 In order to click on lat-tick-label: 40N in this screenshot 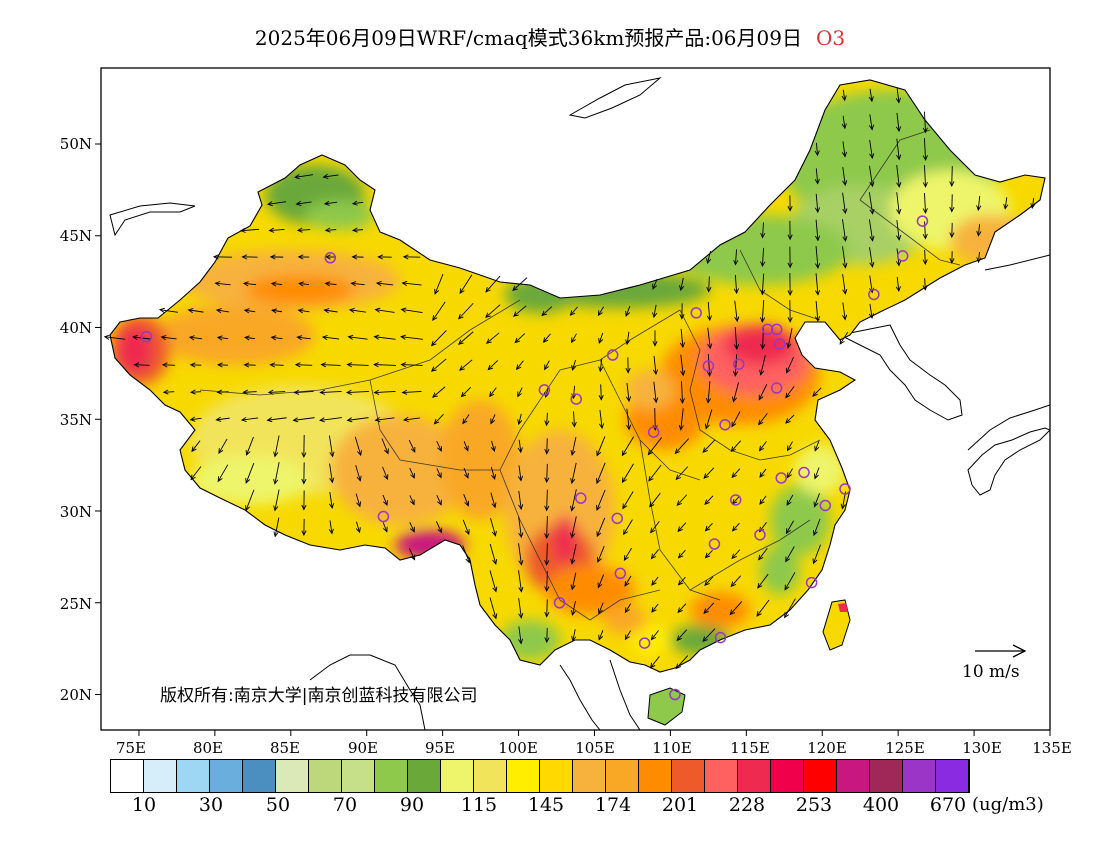, I will do `click(75, 328)`.